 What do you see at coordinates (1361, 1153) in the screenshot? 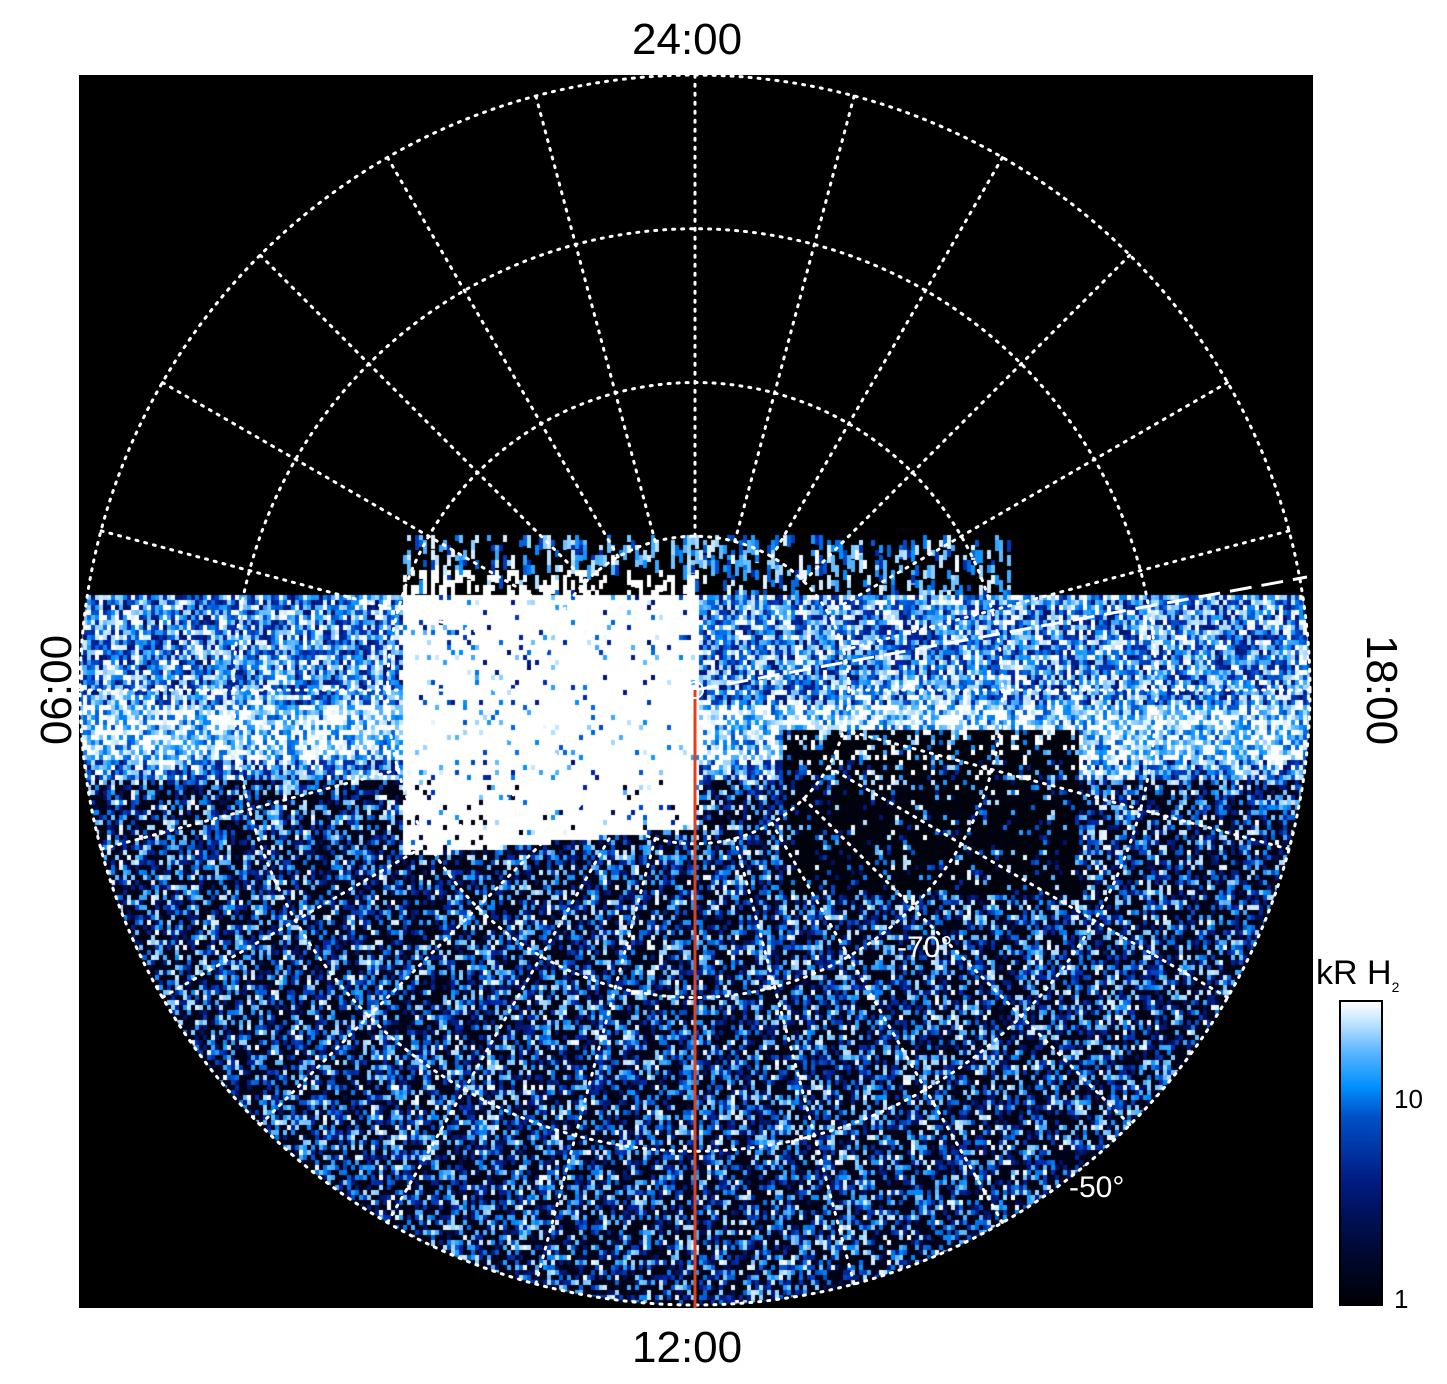
I see `colorbar` at bounding box center [1361, 1153].